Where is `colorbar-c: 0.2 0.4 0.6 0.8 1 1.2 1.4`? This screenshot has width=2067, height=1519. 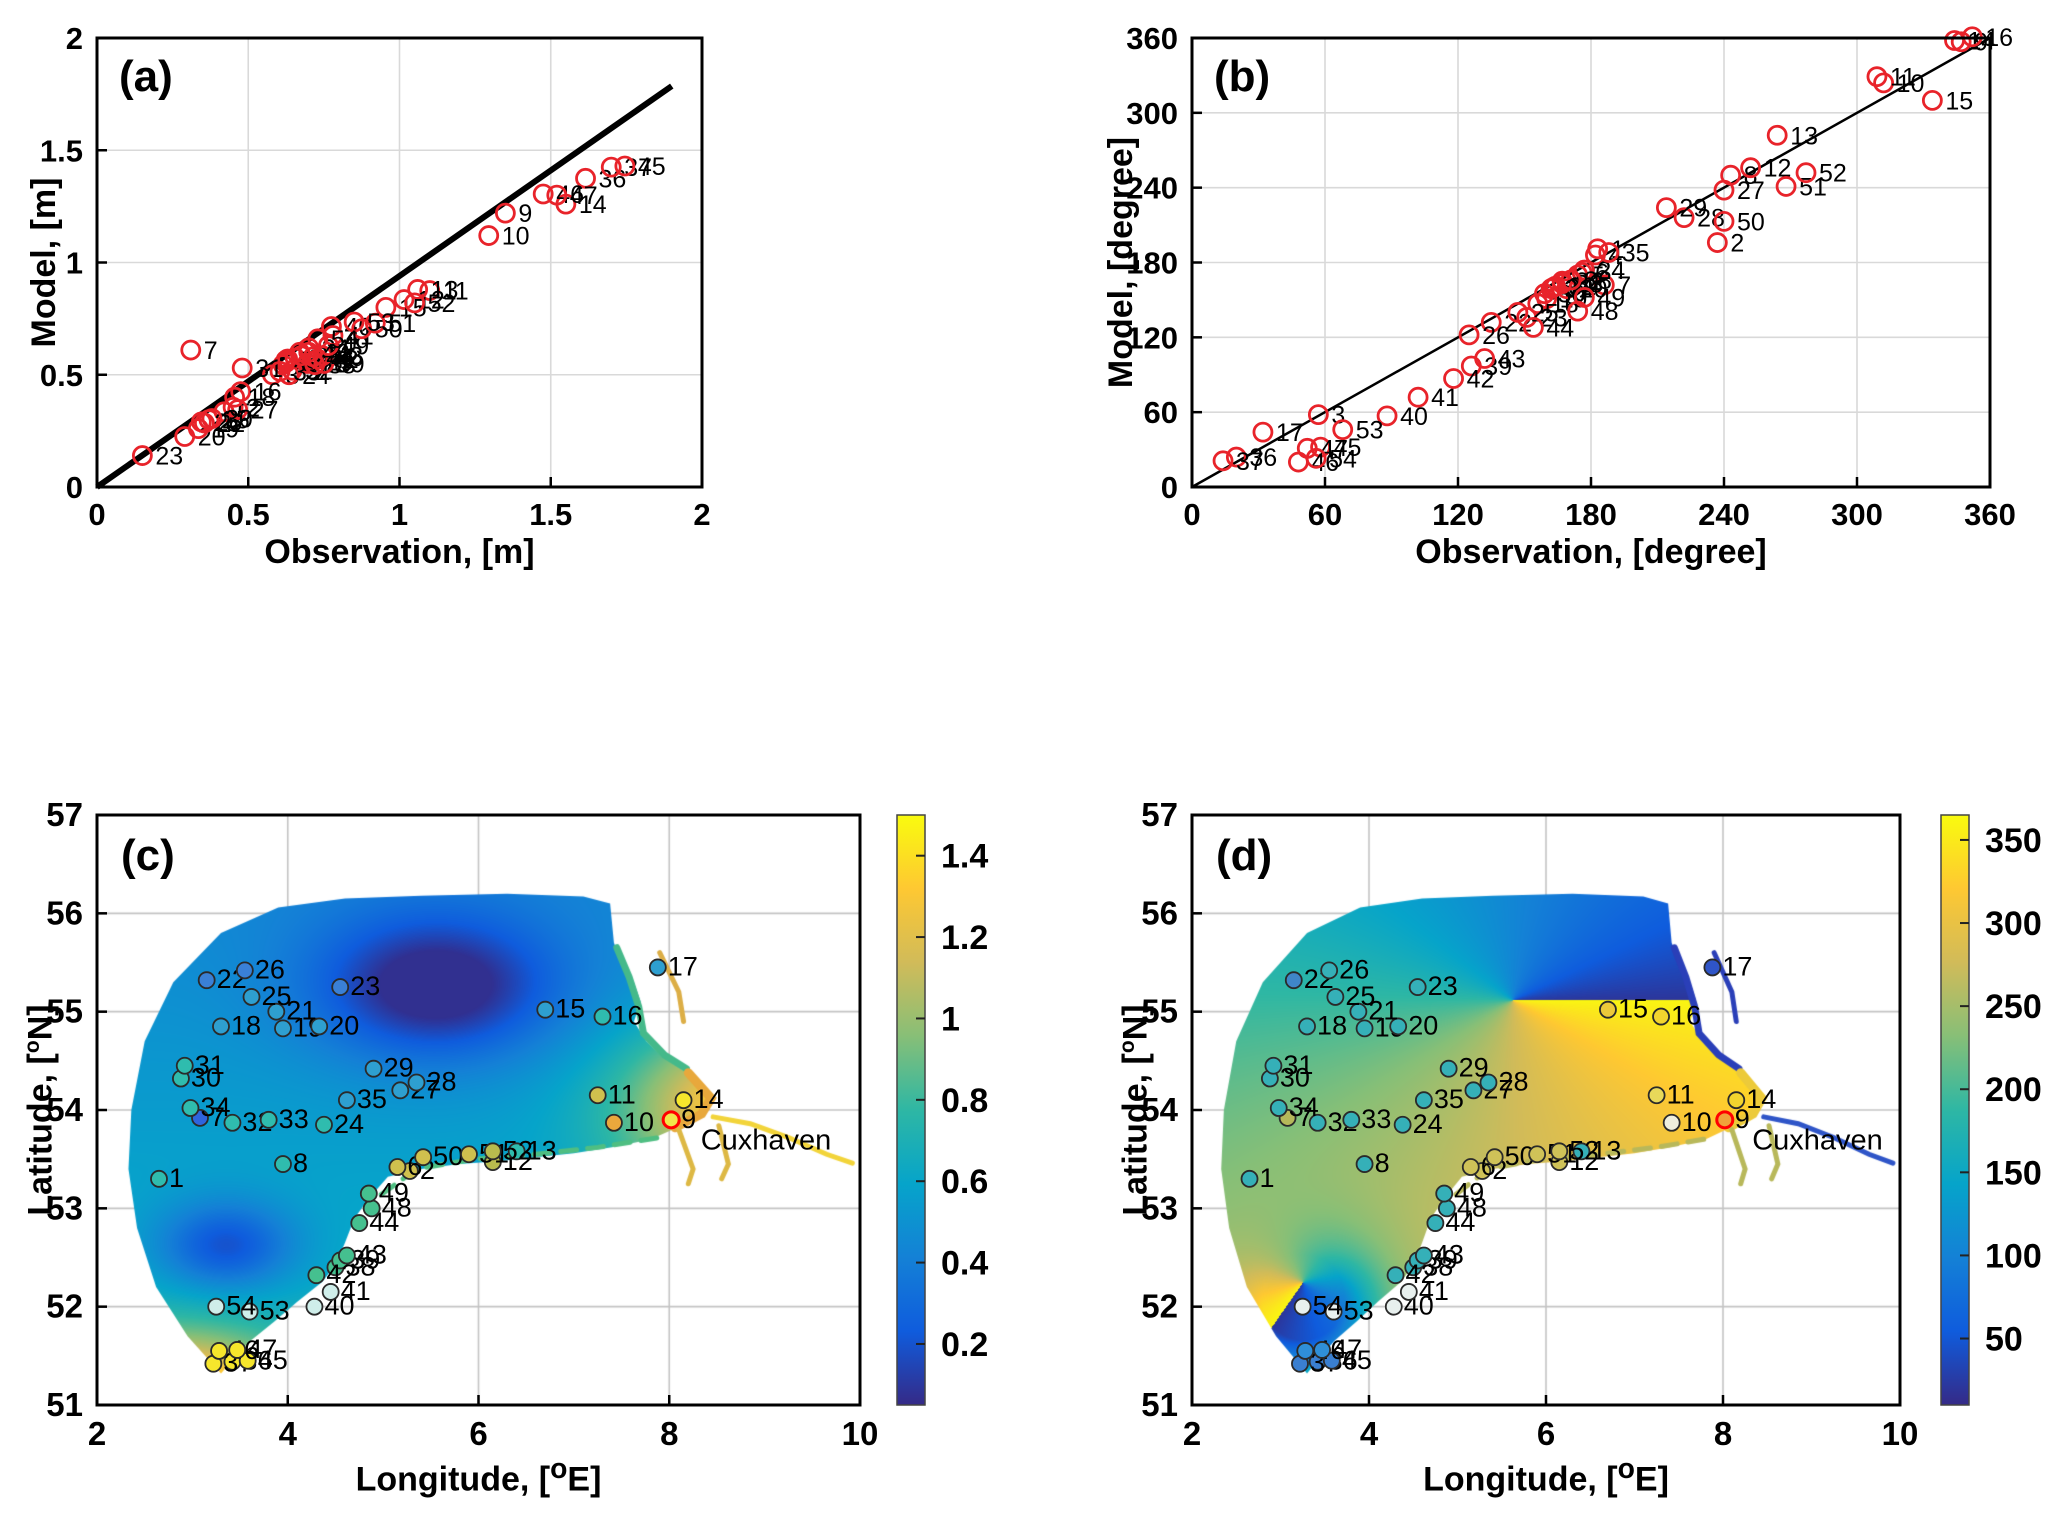 colorbar-c: 0.2 0.4 0.6 0.8 1 1.2 1.4 is located at coordinates (942, 1110).